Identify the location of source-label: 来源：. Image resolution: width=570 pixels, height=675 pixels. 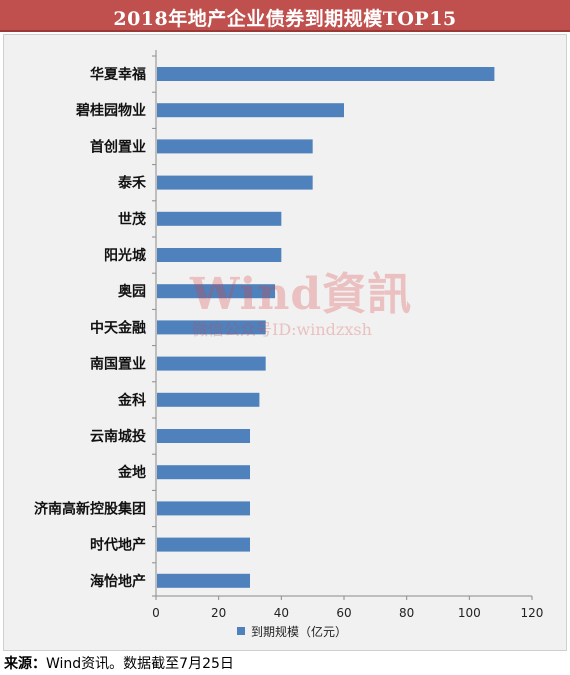
(25, 664).